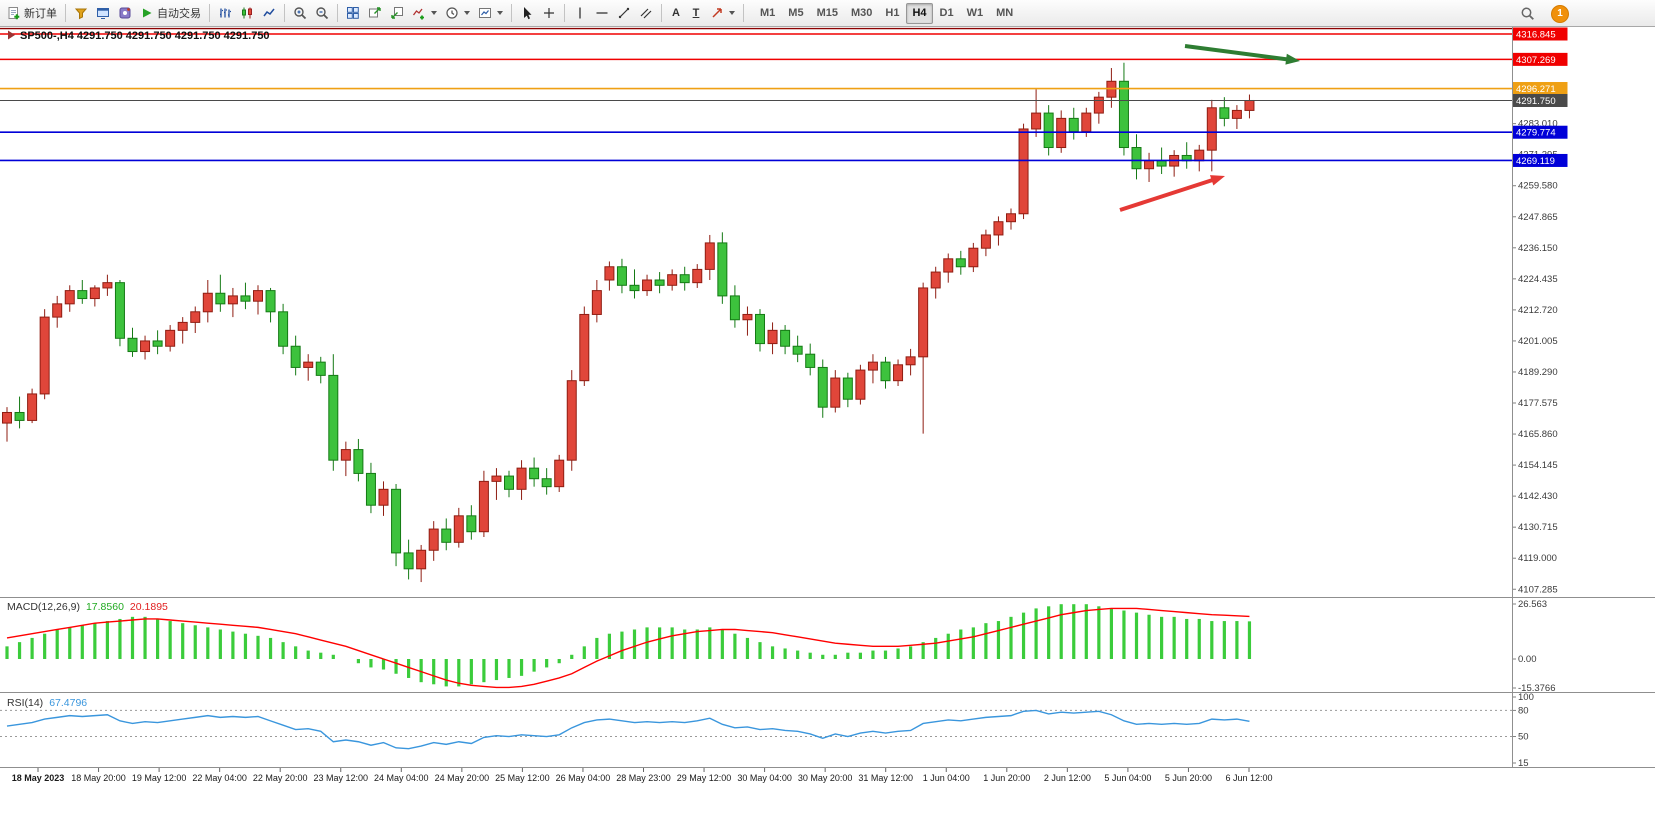  What do you see at coordinates (764, 778) in the screenshot?
I see `time-label: 30 May 04:00` at bounding box center [764, 778].